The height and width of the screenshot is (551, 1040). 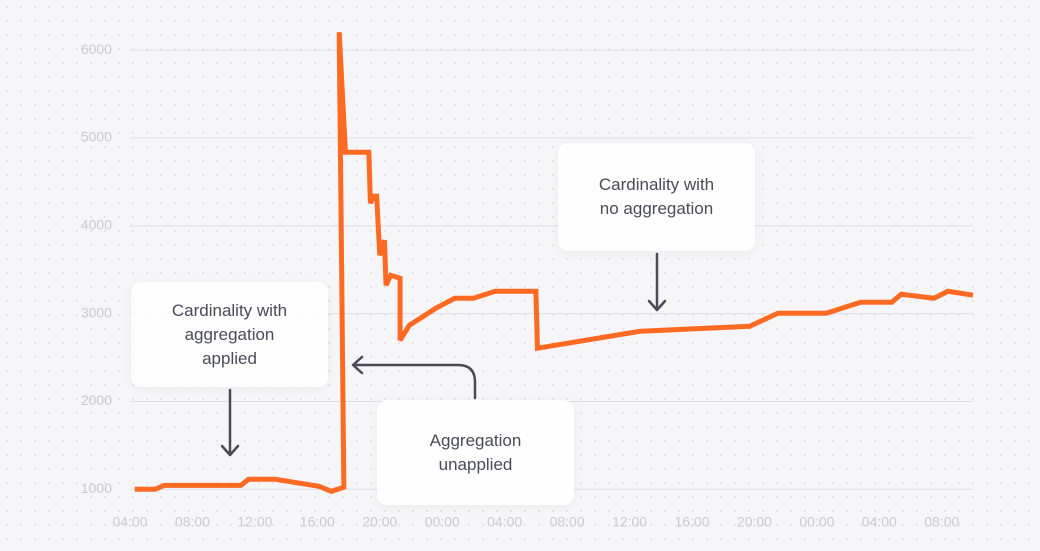 I want to click on y-tick-label: 2000, so click(x=96, y=400).